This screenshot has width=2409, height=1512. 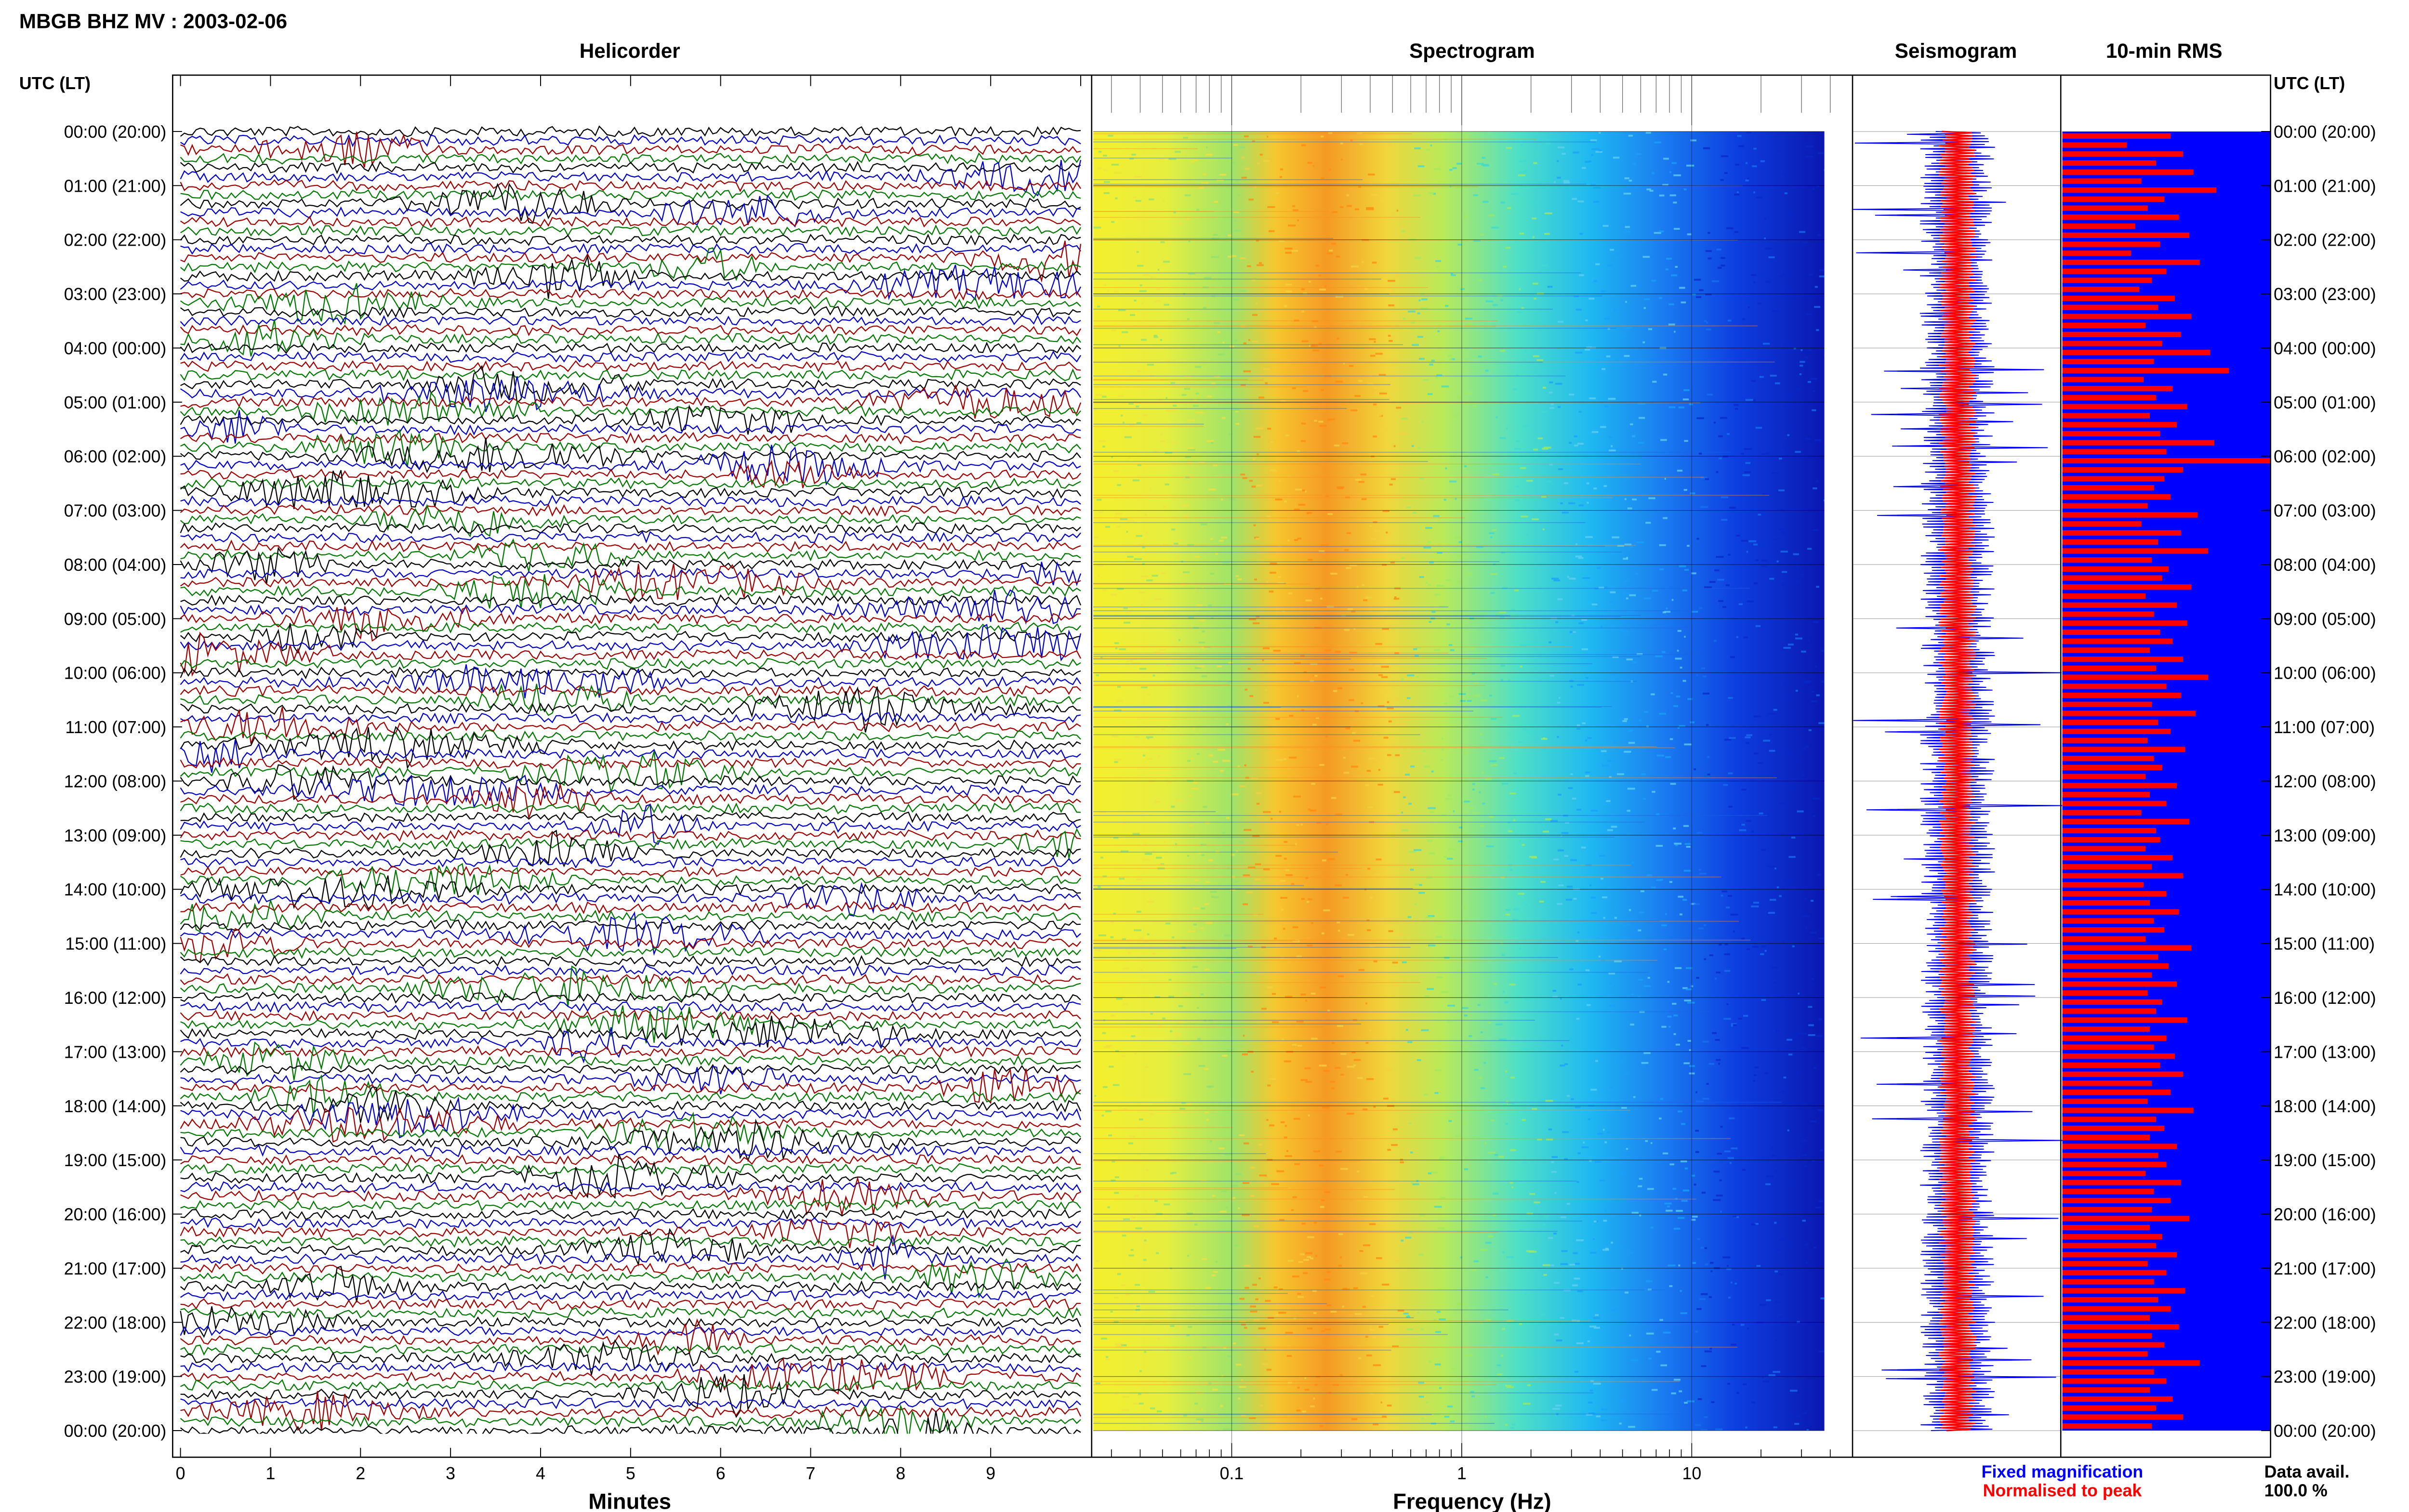 I want to click on time-tick-label-left: 09:00 (05:00), so click(x=115, y=619).